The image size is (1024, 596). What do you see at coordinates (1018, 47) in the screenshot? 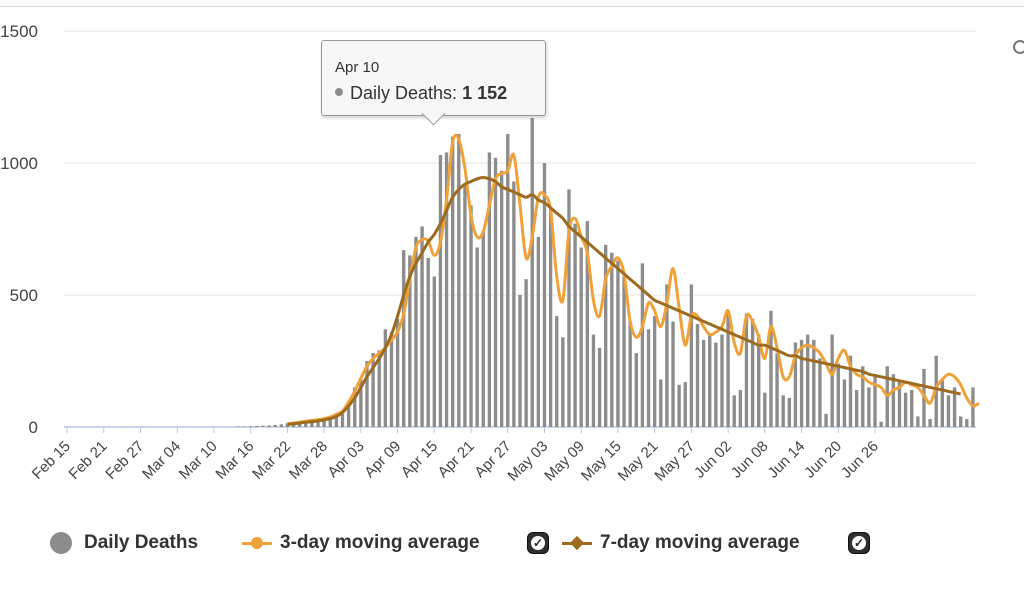
I see `partial-menu-icon` at bounding box center [1018, 47].